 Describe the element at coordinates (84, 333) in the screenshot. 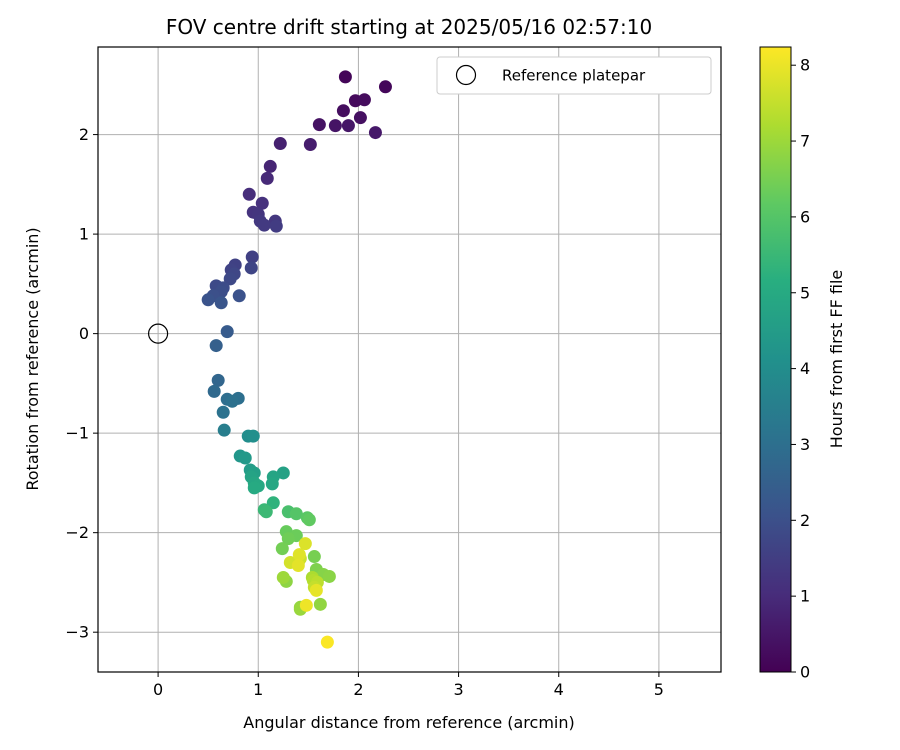

I see `y-tick-label: 0` at that location.